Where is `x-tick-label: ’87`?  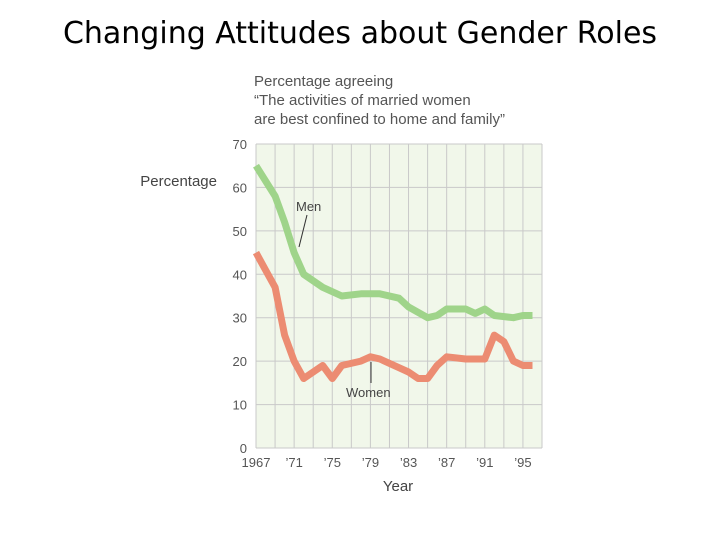 x-tick-label: ’87 is located at coordinates (446, 462).